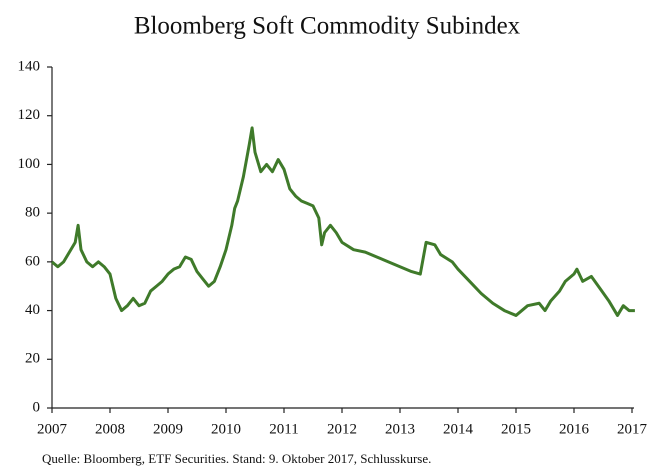 The width and height of the screenshot is (662, 476). I want to click on x-tick-label: 2016, so click(574, 429).